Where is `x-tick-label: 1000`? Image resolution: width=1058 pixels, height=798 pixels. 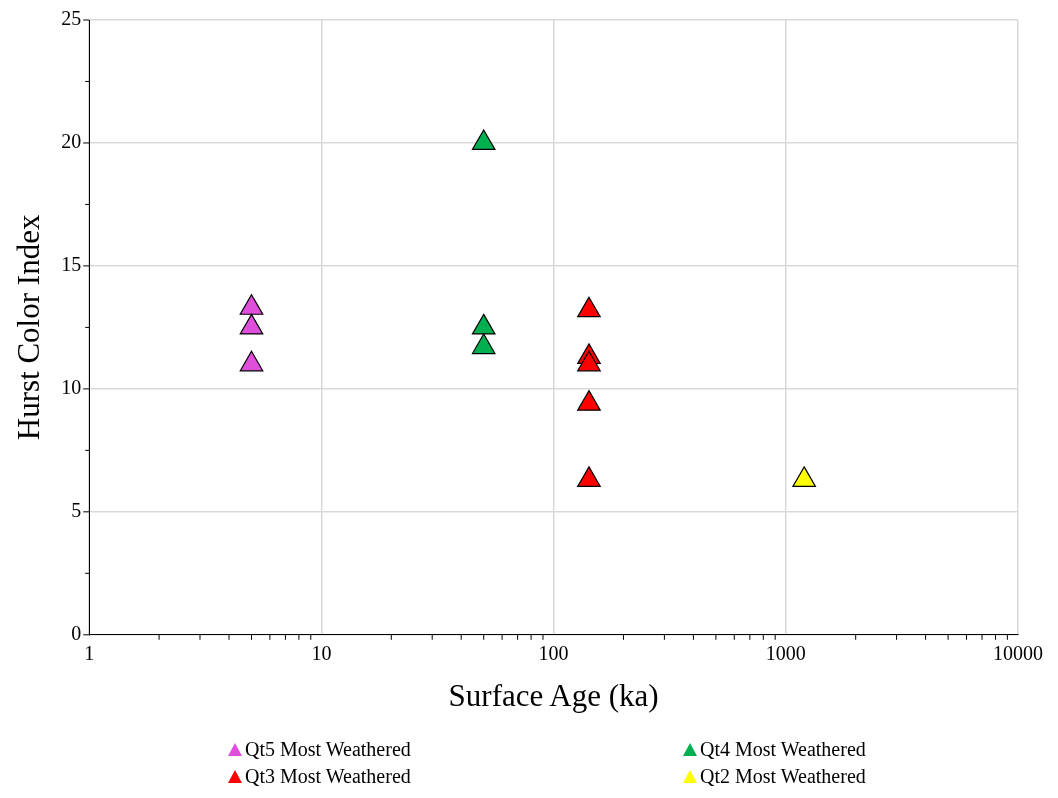 x-tick-label: 1000 is located at coordinates (785, 653).